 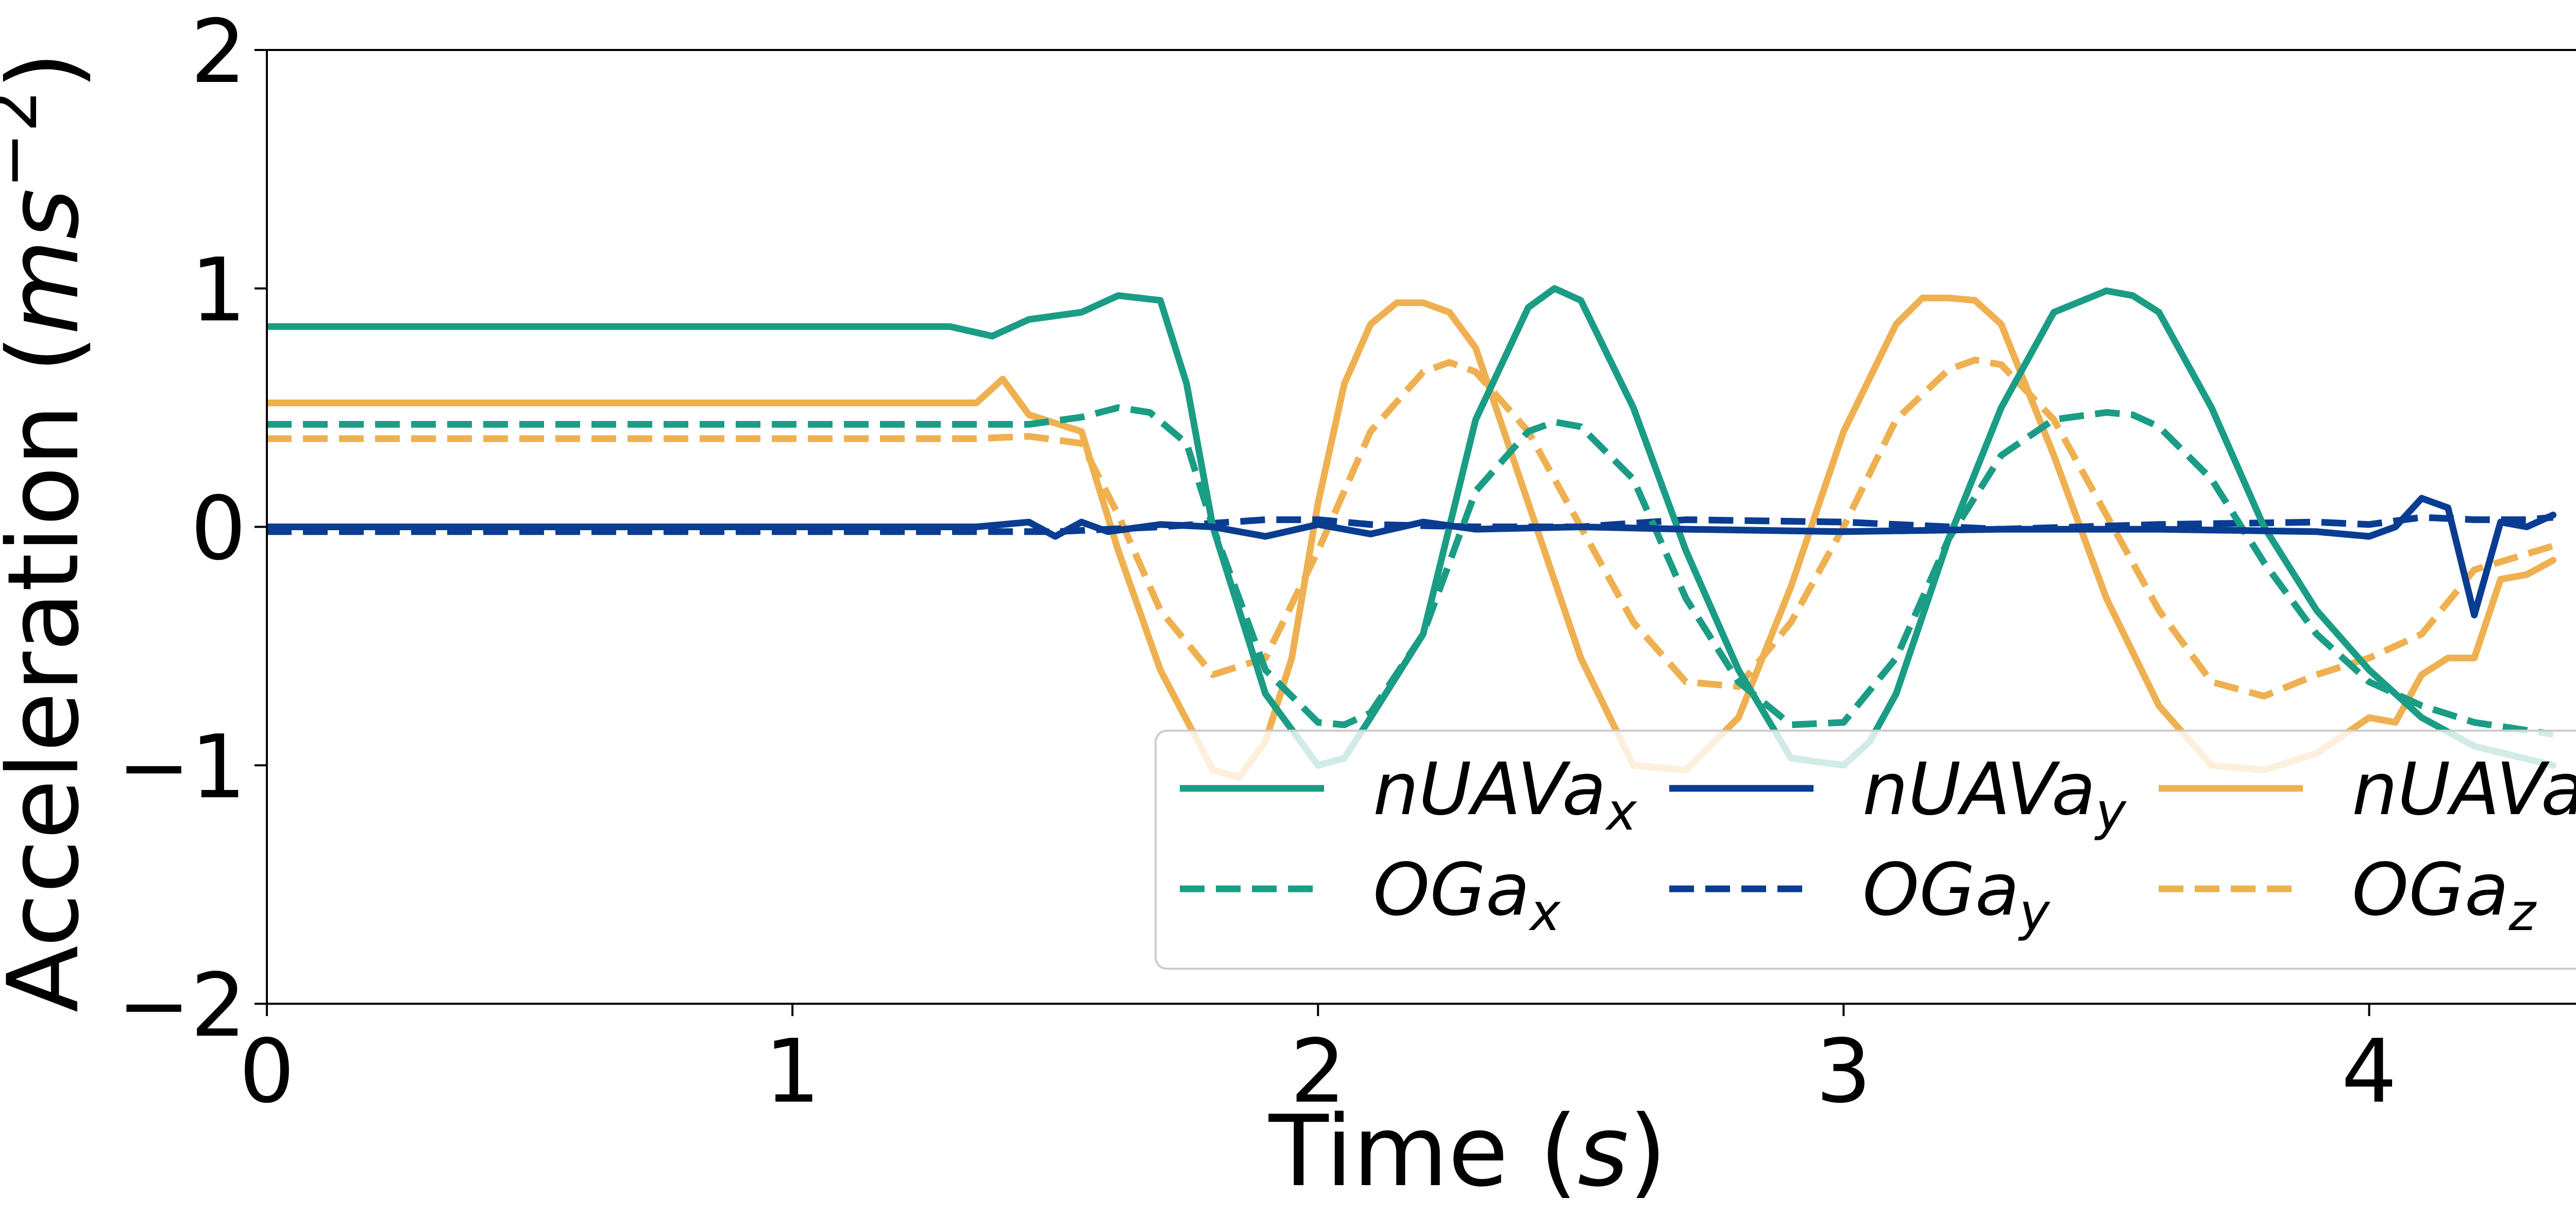 I want to click on y-axis-ticks: 2 1 0 −1 −2, so click(x=192, y=529).